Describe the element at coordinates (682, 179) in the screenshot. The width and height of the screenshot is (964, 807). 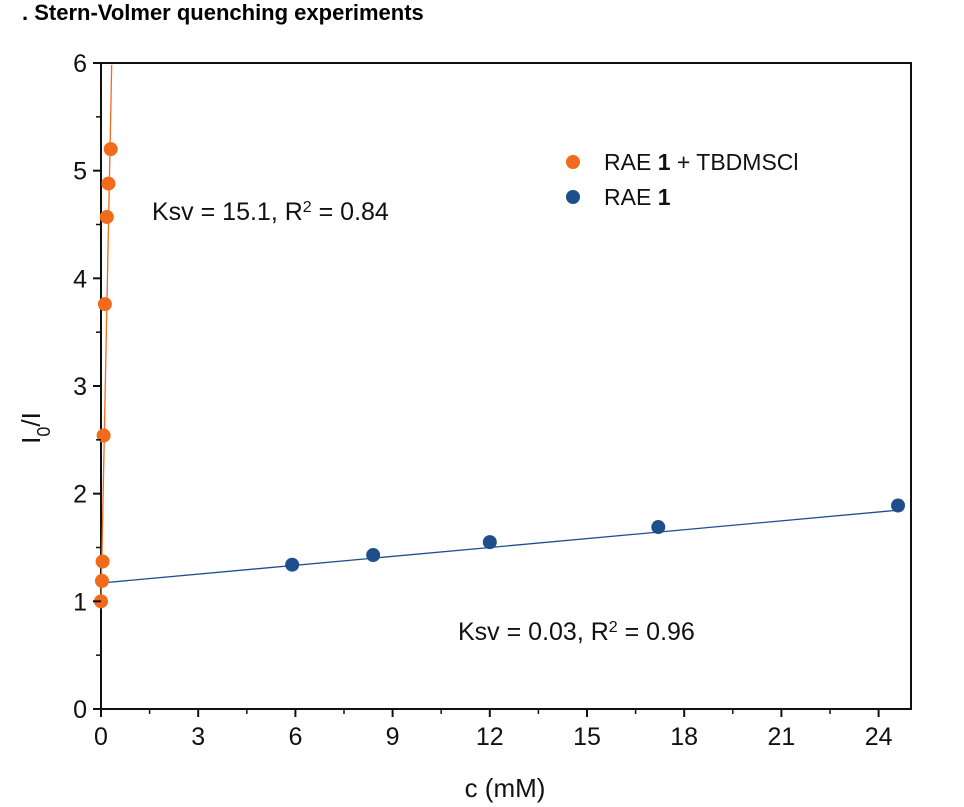
I see `legend: RAE 1 + TBDMSCl RAE 1` at that location.